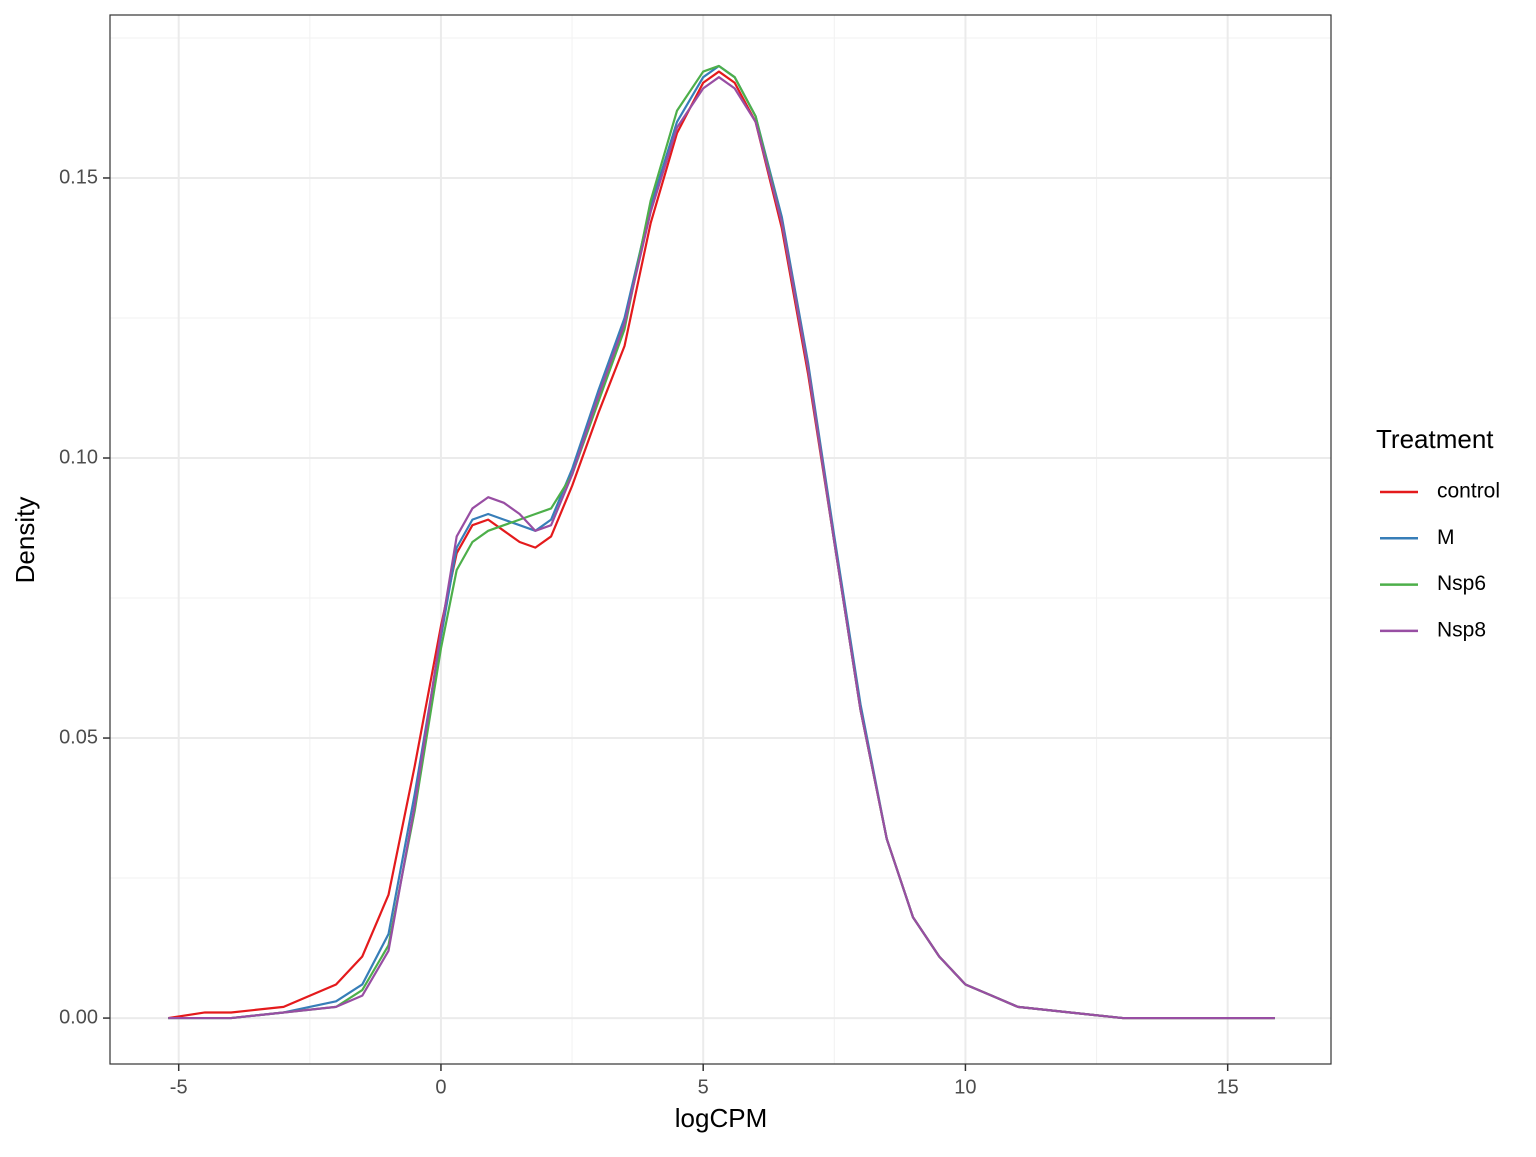  Describe the element at coordinates (721, 1118) in the screenshot. I see `x-axis-label: logCPM` at that location.